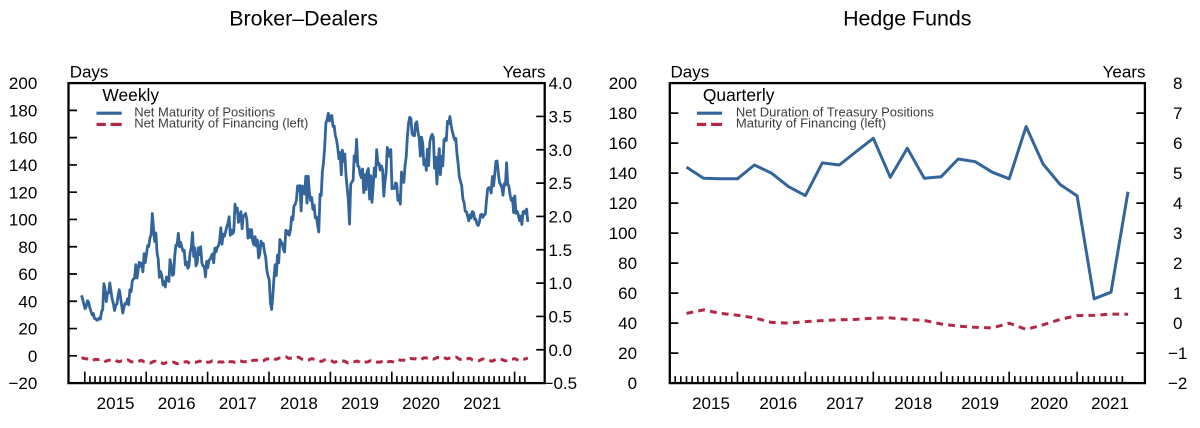 The height and width of the screenshot is (428, 1200). What do you see at coordinates (1177, 143) in the screenshot?
I see `svg-text: 6` at bounding box center [1177, 143].